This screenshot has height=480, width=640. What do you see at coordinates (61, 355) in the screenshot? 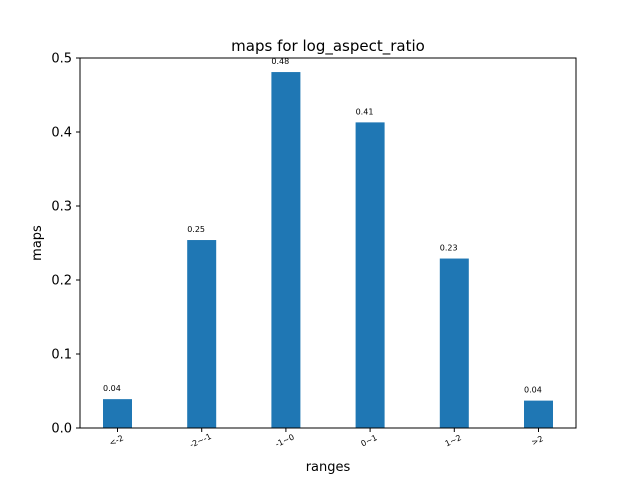
I see `y-tick-label-1: 0.1` at bounding box center [61, 355].